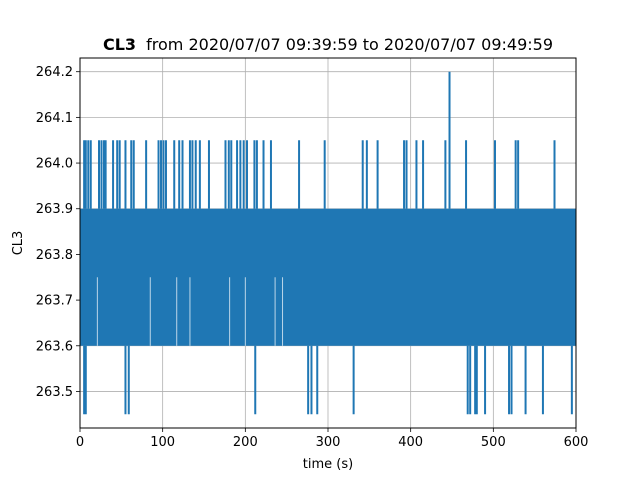  Describe the element at coordinates (58, 232) in the screenshot. I see `y-axis: 263.5 263.6 263.7 263.8 263.9 264.0 264.1 264.2` at that location.